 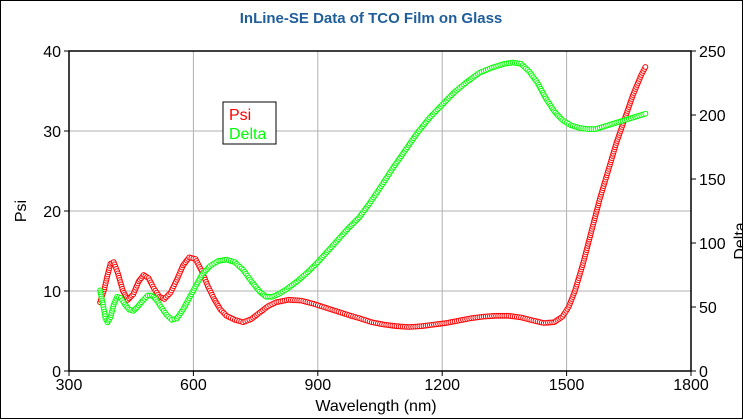 What do you see at coordinates (21, 211) in the screenshot?
I see `left-y-axis-label: Psi` at bounding box center [21, 211].